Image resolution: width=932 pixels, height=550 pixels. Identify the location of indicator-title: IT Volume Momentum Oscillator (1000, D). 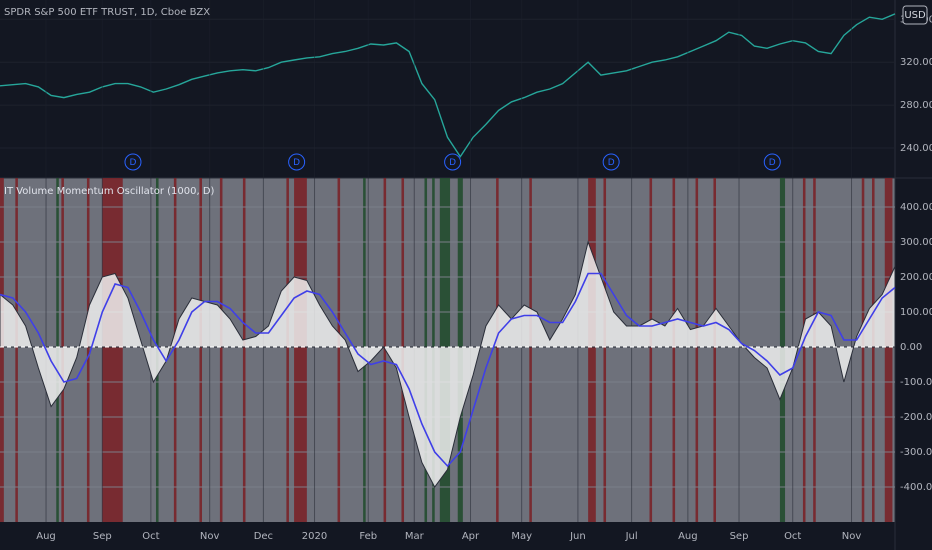
(109, 191).